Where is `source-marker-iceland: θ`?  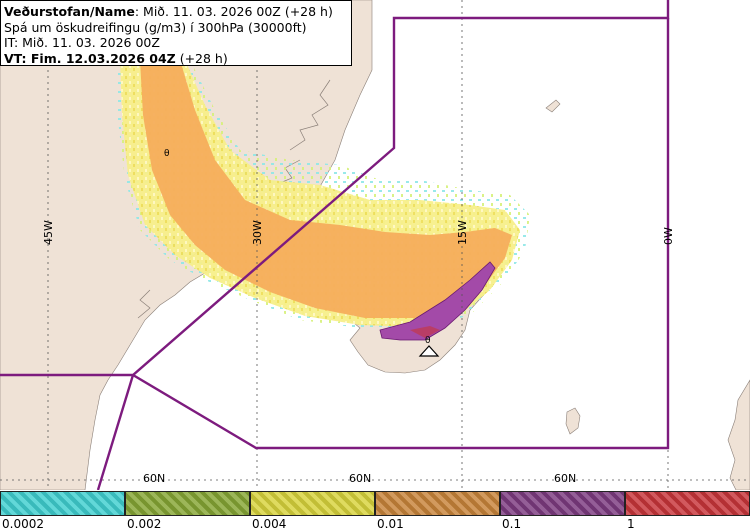
source-marker-iceland: θ is located at coordinates (428, 341).